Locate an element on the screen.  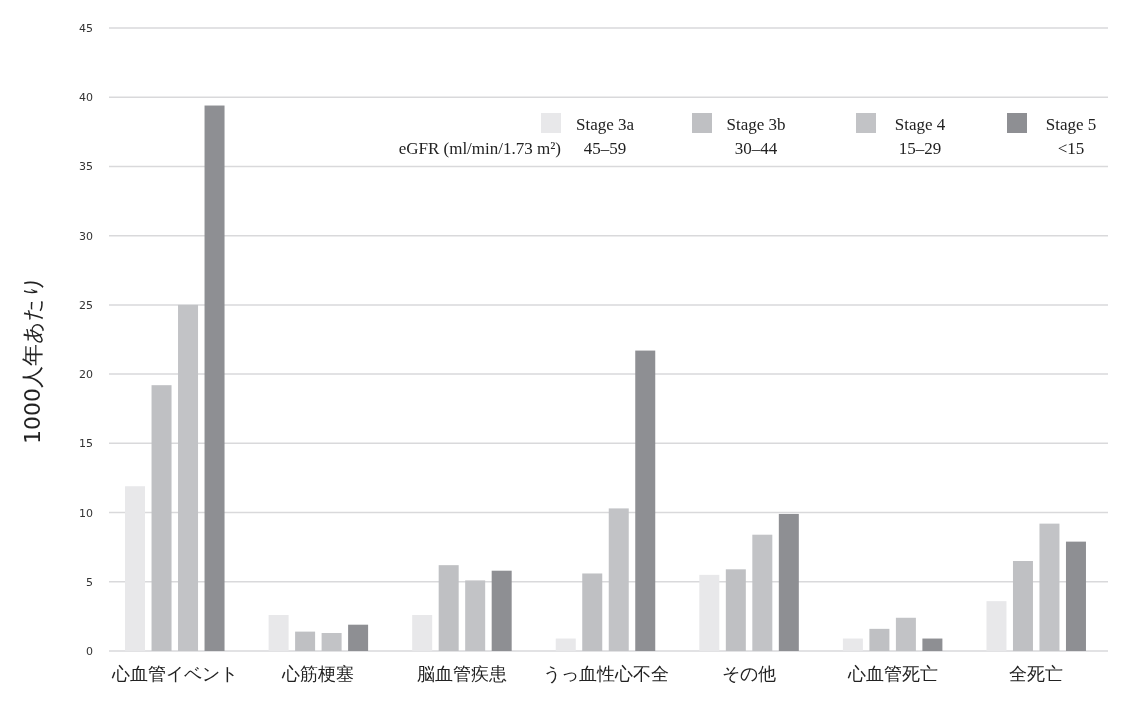
y-tick-label: 25 is located at coordinates (86, 305).